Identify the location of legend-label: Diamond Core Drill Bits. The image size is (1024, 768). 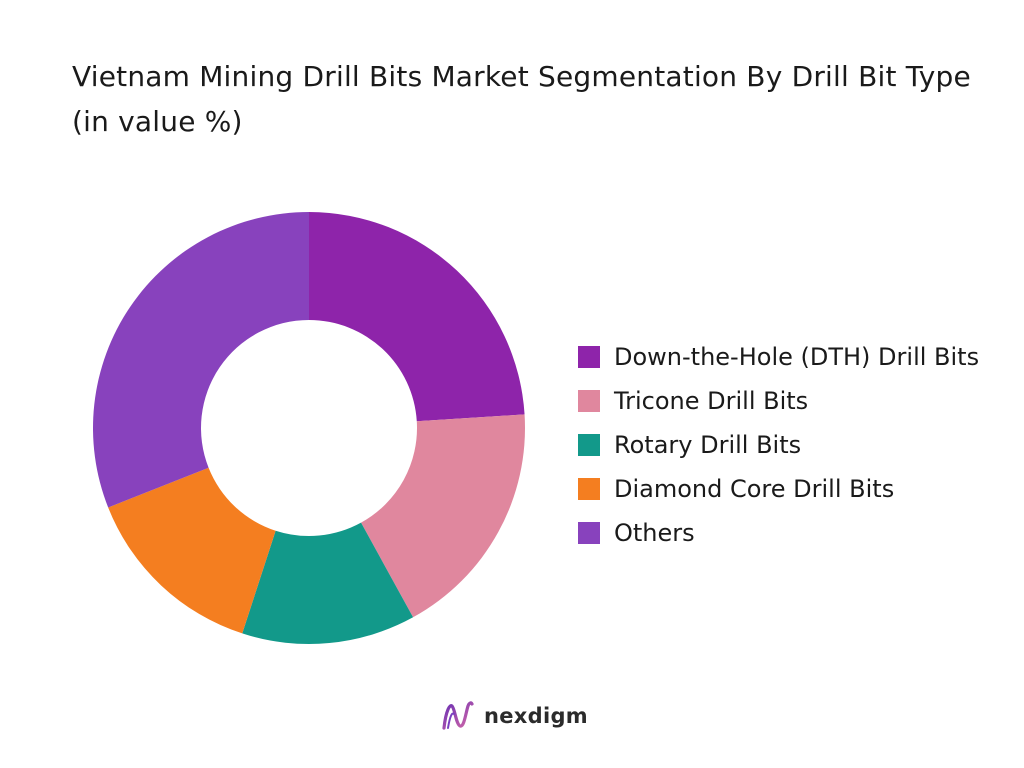
(754, 489).